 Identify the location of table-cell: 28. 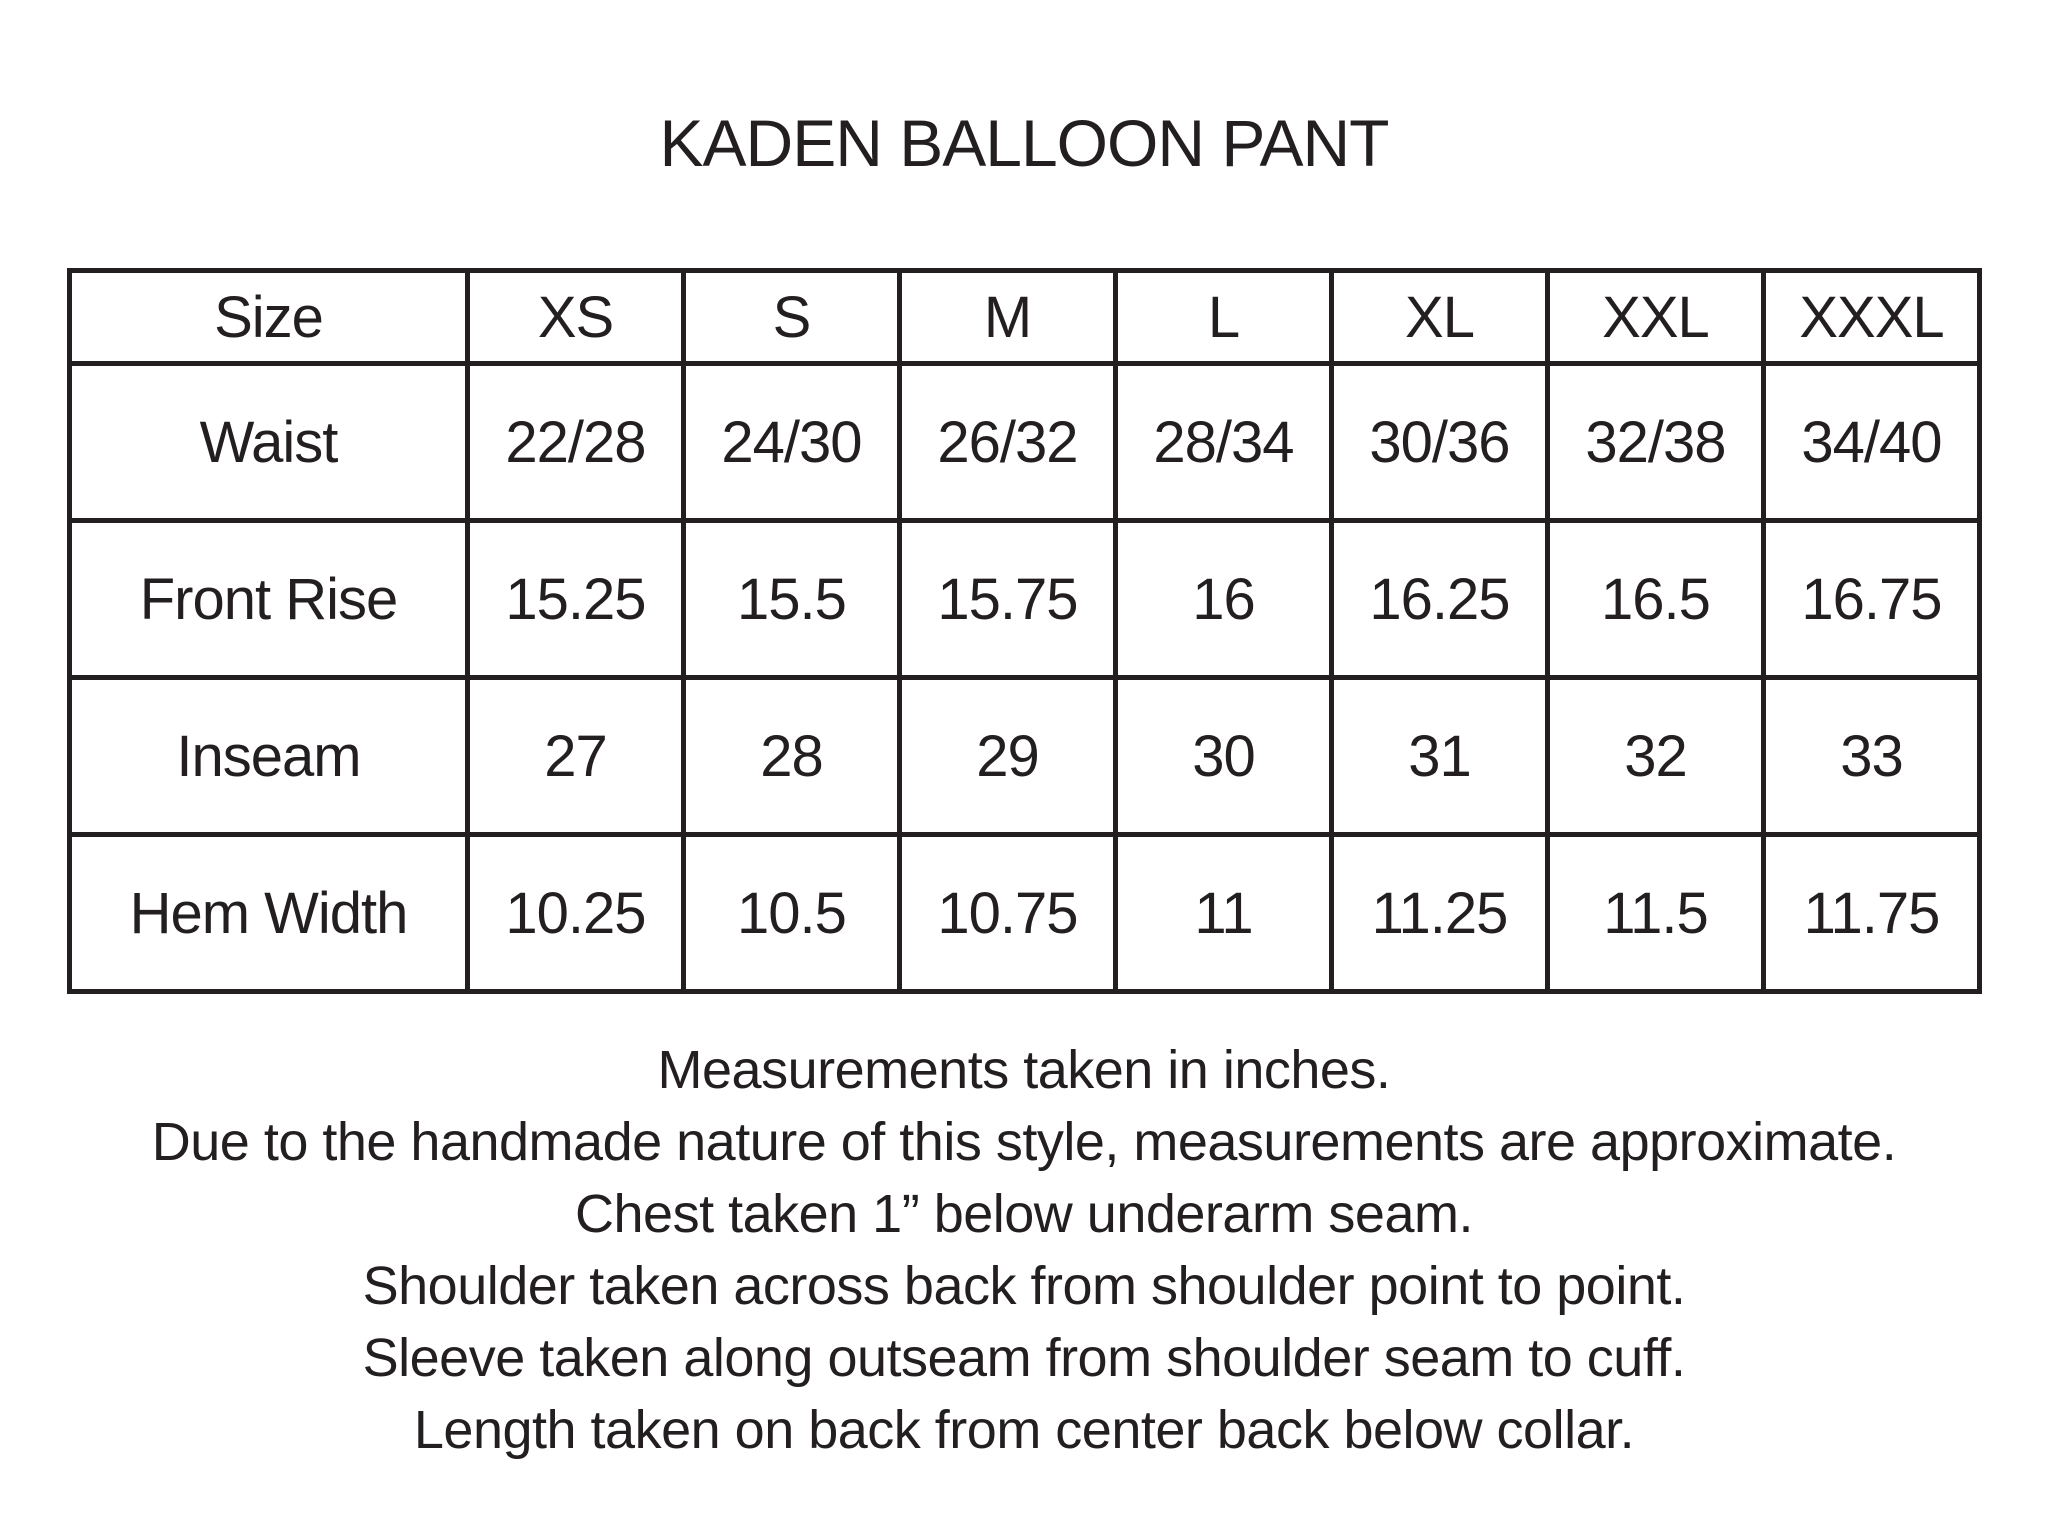
(791, 756).